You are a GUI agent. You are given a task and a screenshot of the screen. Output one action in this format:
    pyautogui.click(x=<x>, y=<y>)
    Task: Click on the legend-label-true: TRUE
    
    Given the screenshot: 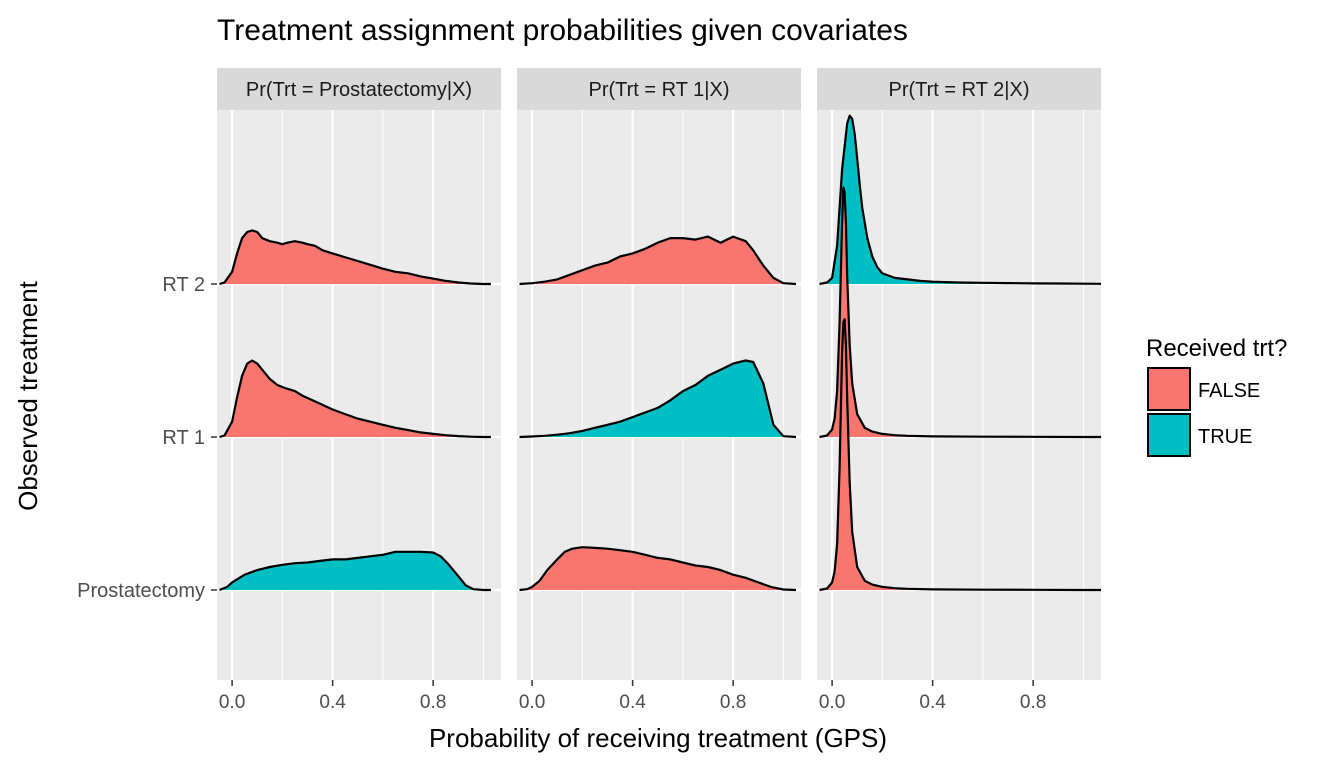 What is the action you would take?
    pyautogui.click(x=1225, y=437)
    